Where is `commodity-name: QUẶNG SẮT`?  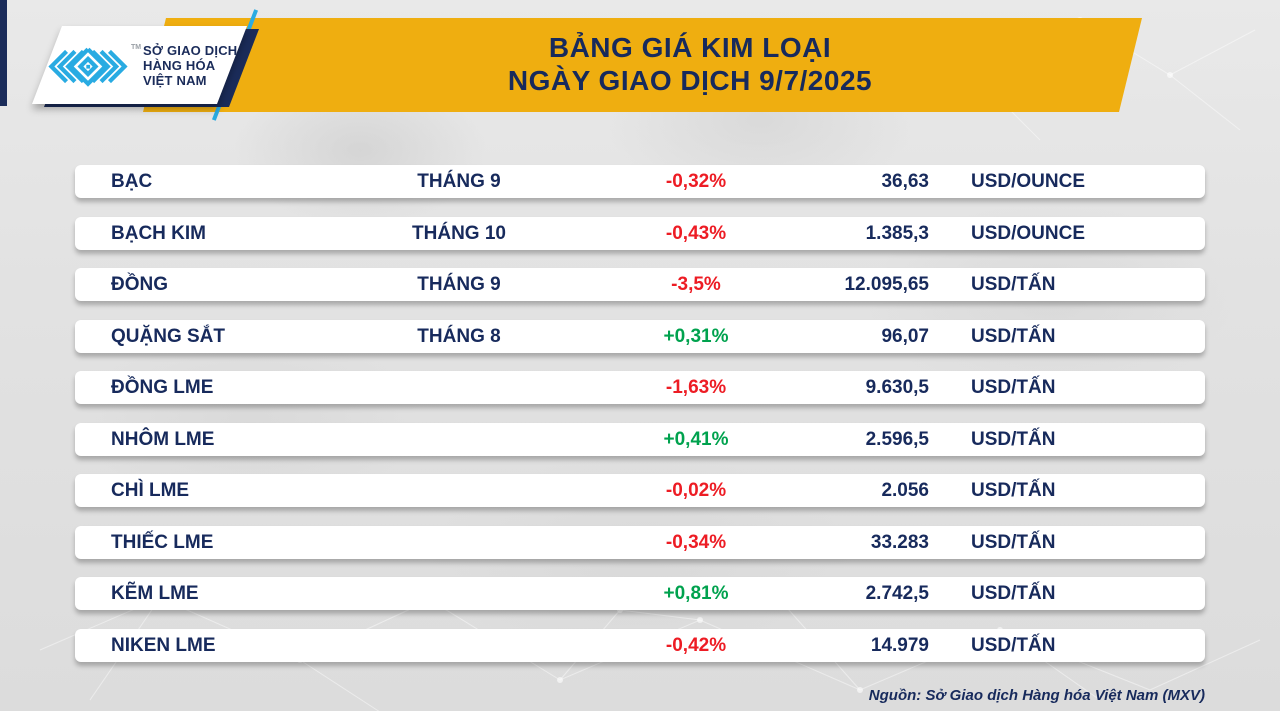
commodity-name: QUẶNG SẮT is located at coordinates (168, 336).